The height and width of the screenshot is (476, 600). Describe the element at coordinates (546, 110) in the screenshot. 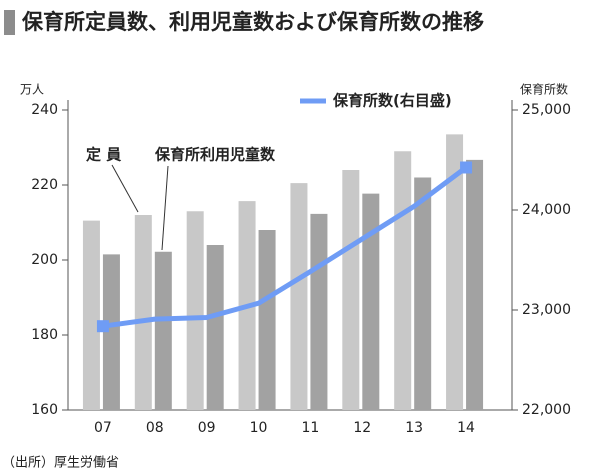

I see `y2-tick-label: 25,000` at that location.